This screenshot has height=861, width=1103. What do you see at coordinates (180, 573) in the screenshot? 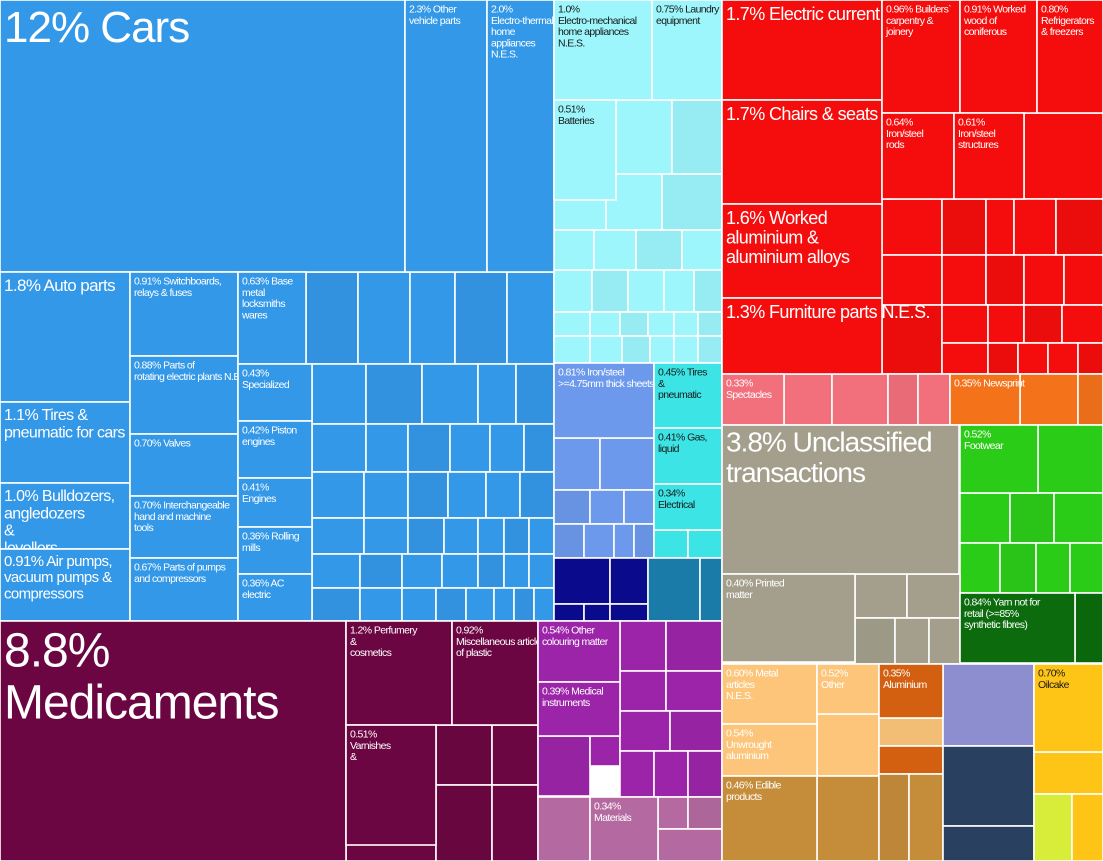
I see `tile-label: 0.67% Parts of pumps and compressors` at bounding box center [180, 573].